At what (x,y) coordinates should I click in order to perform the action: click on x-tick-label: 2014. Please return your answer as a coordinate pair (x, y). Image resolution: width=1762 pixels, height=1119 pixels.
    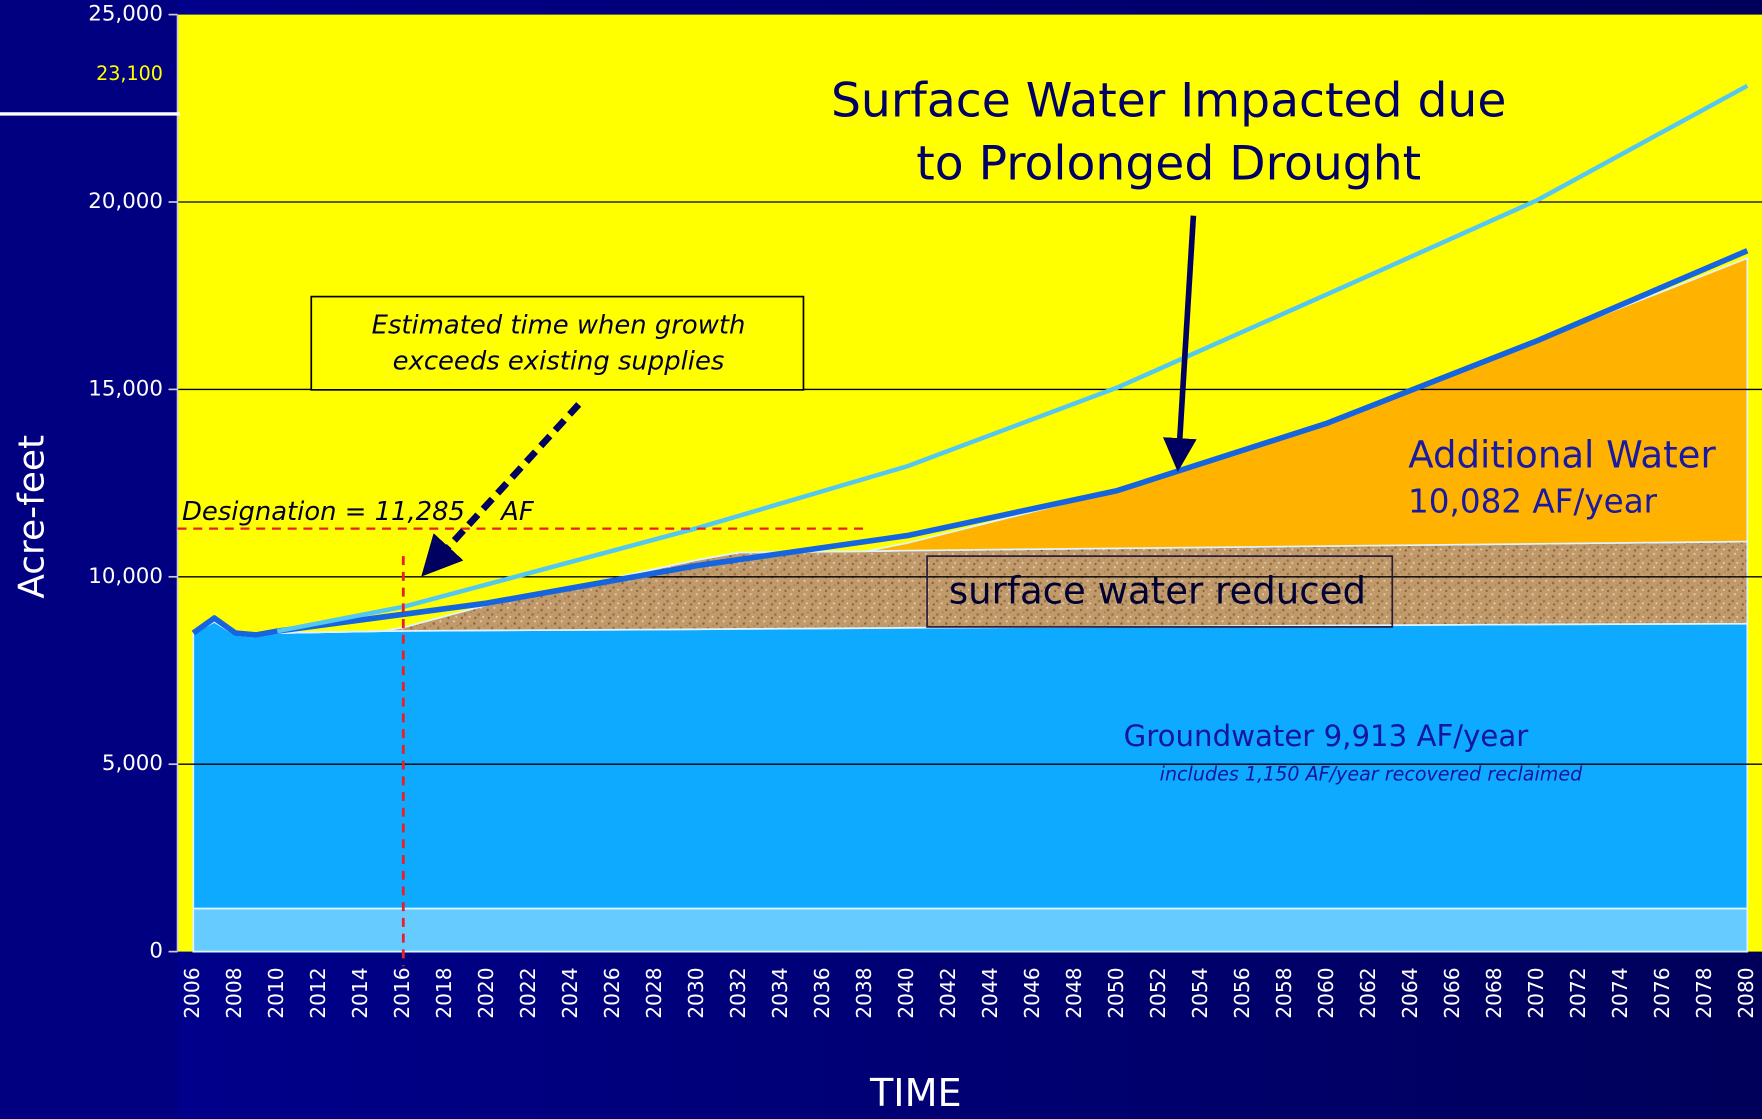
    Looking at the image, I should click on (360, 992).